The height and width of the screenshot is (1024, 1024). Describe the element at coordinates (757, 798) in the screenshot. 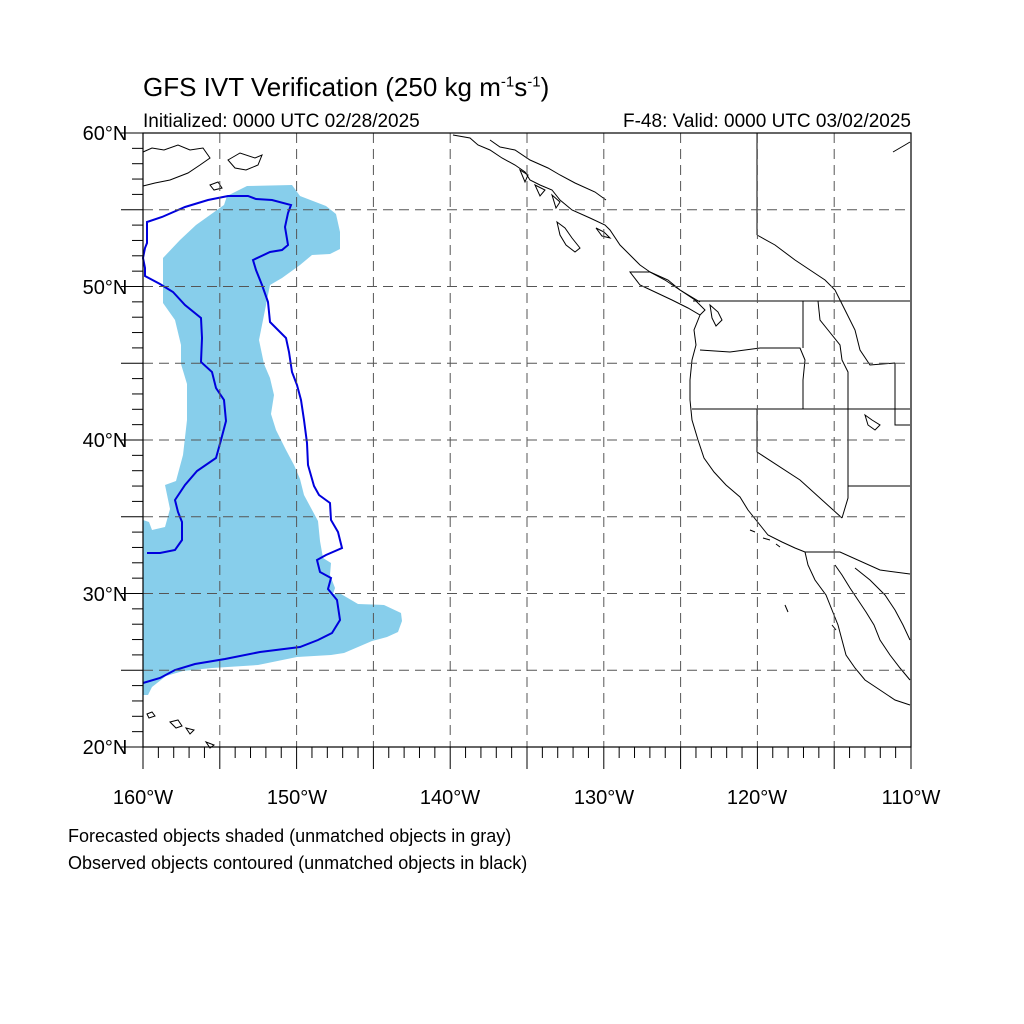

I see `lon-label-120w: 120°W` at that location.